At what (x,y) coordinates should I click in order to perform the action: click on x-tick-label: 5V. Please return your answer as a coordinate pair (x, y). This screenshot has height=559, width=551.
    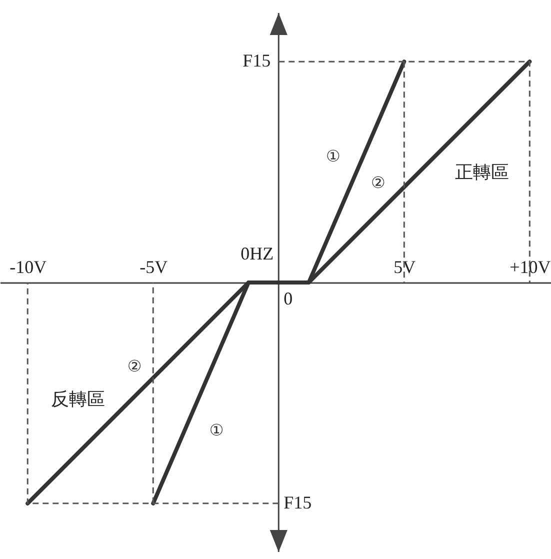
    Looking at the image, I should click on (405, 267).